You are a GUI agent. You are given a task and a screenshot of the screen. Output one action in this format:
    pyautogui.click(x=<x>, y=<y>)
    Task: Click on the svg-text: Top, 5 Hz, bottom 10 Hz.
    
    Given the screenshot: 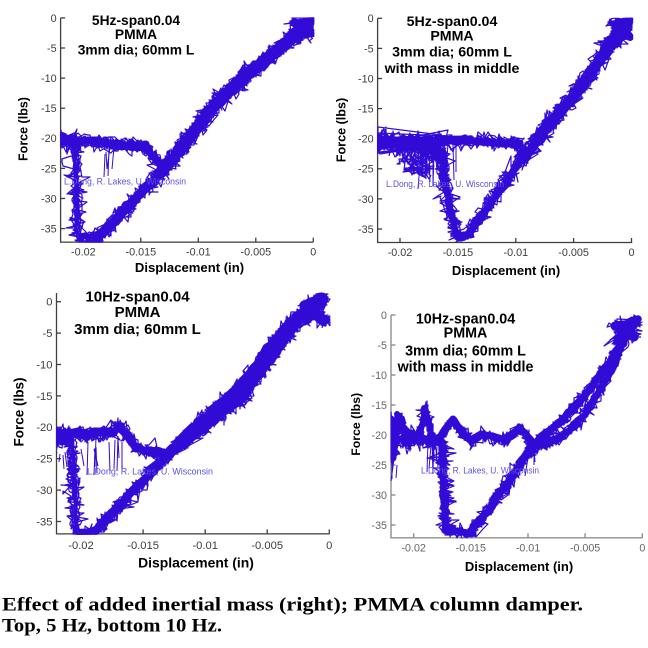 What is the action you would take?
    pyautogui.click(x=112, y=626)
    